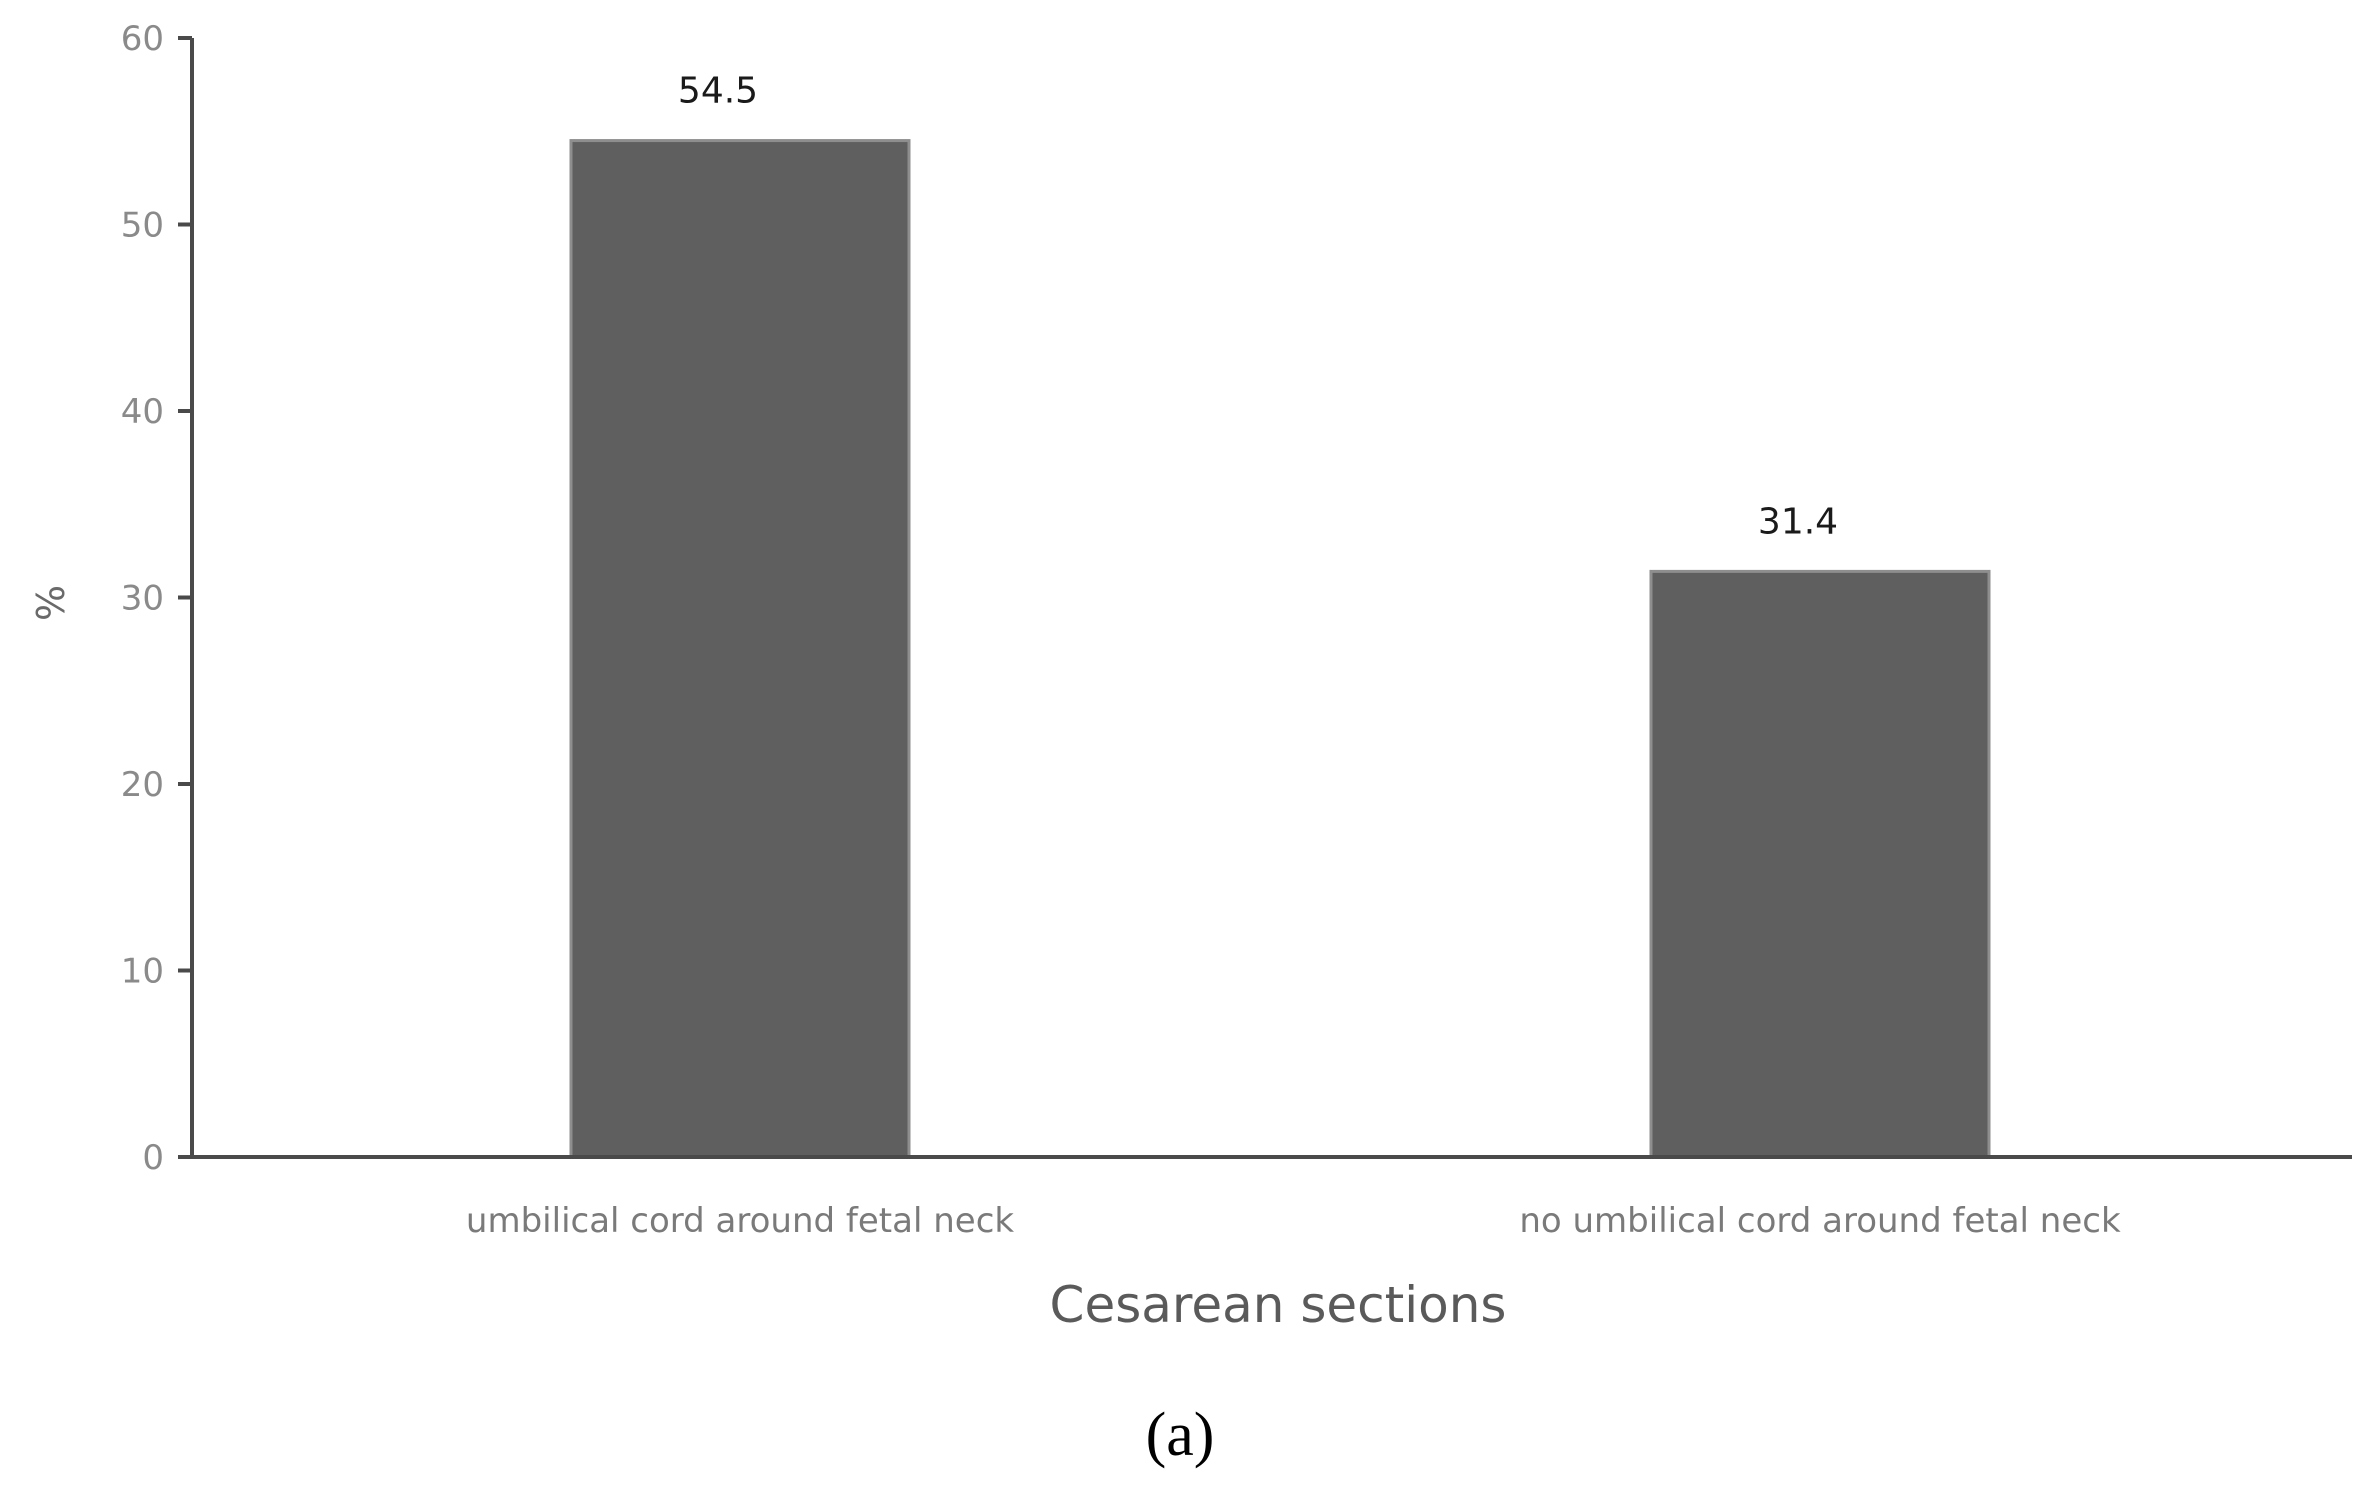 The height and width of the screenshot is (1491, 2372). Describe the element at coordinates (142, 39) in the screenshot. I see `y-tick-label: 60` at that location.